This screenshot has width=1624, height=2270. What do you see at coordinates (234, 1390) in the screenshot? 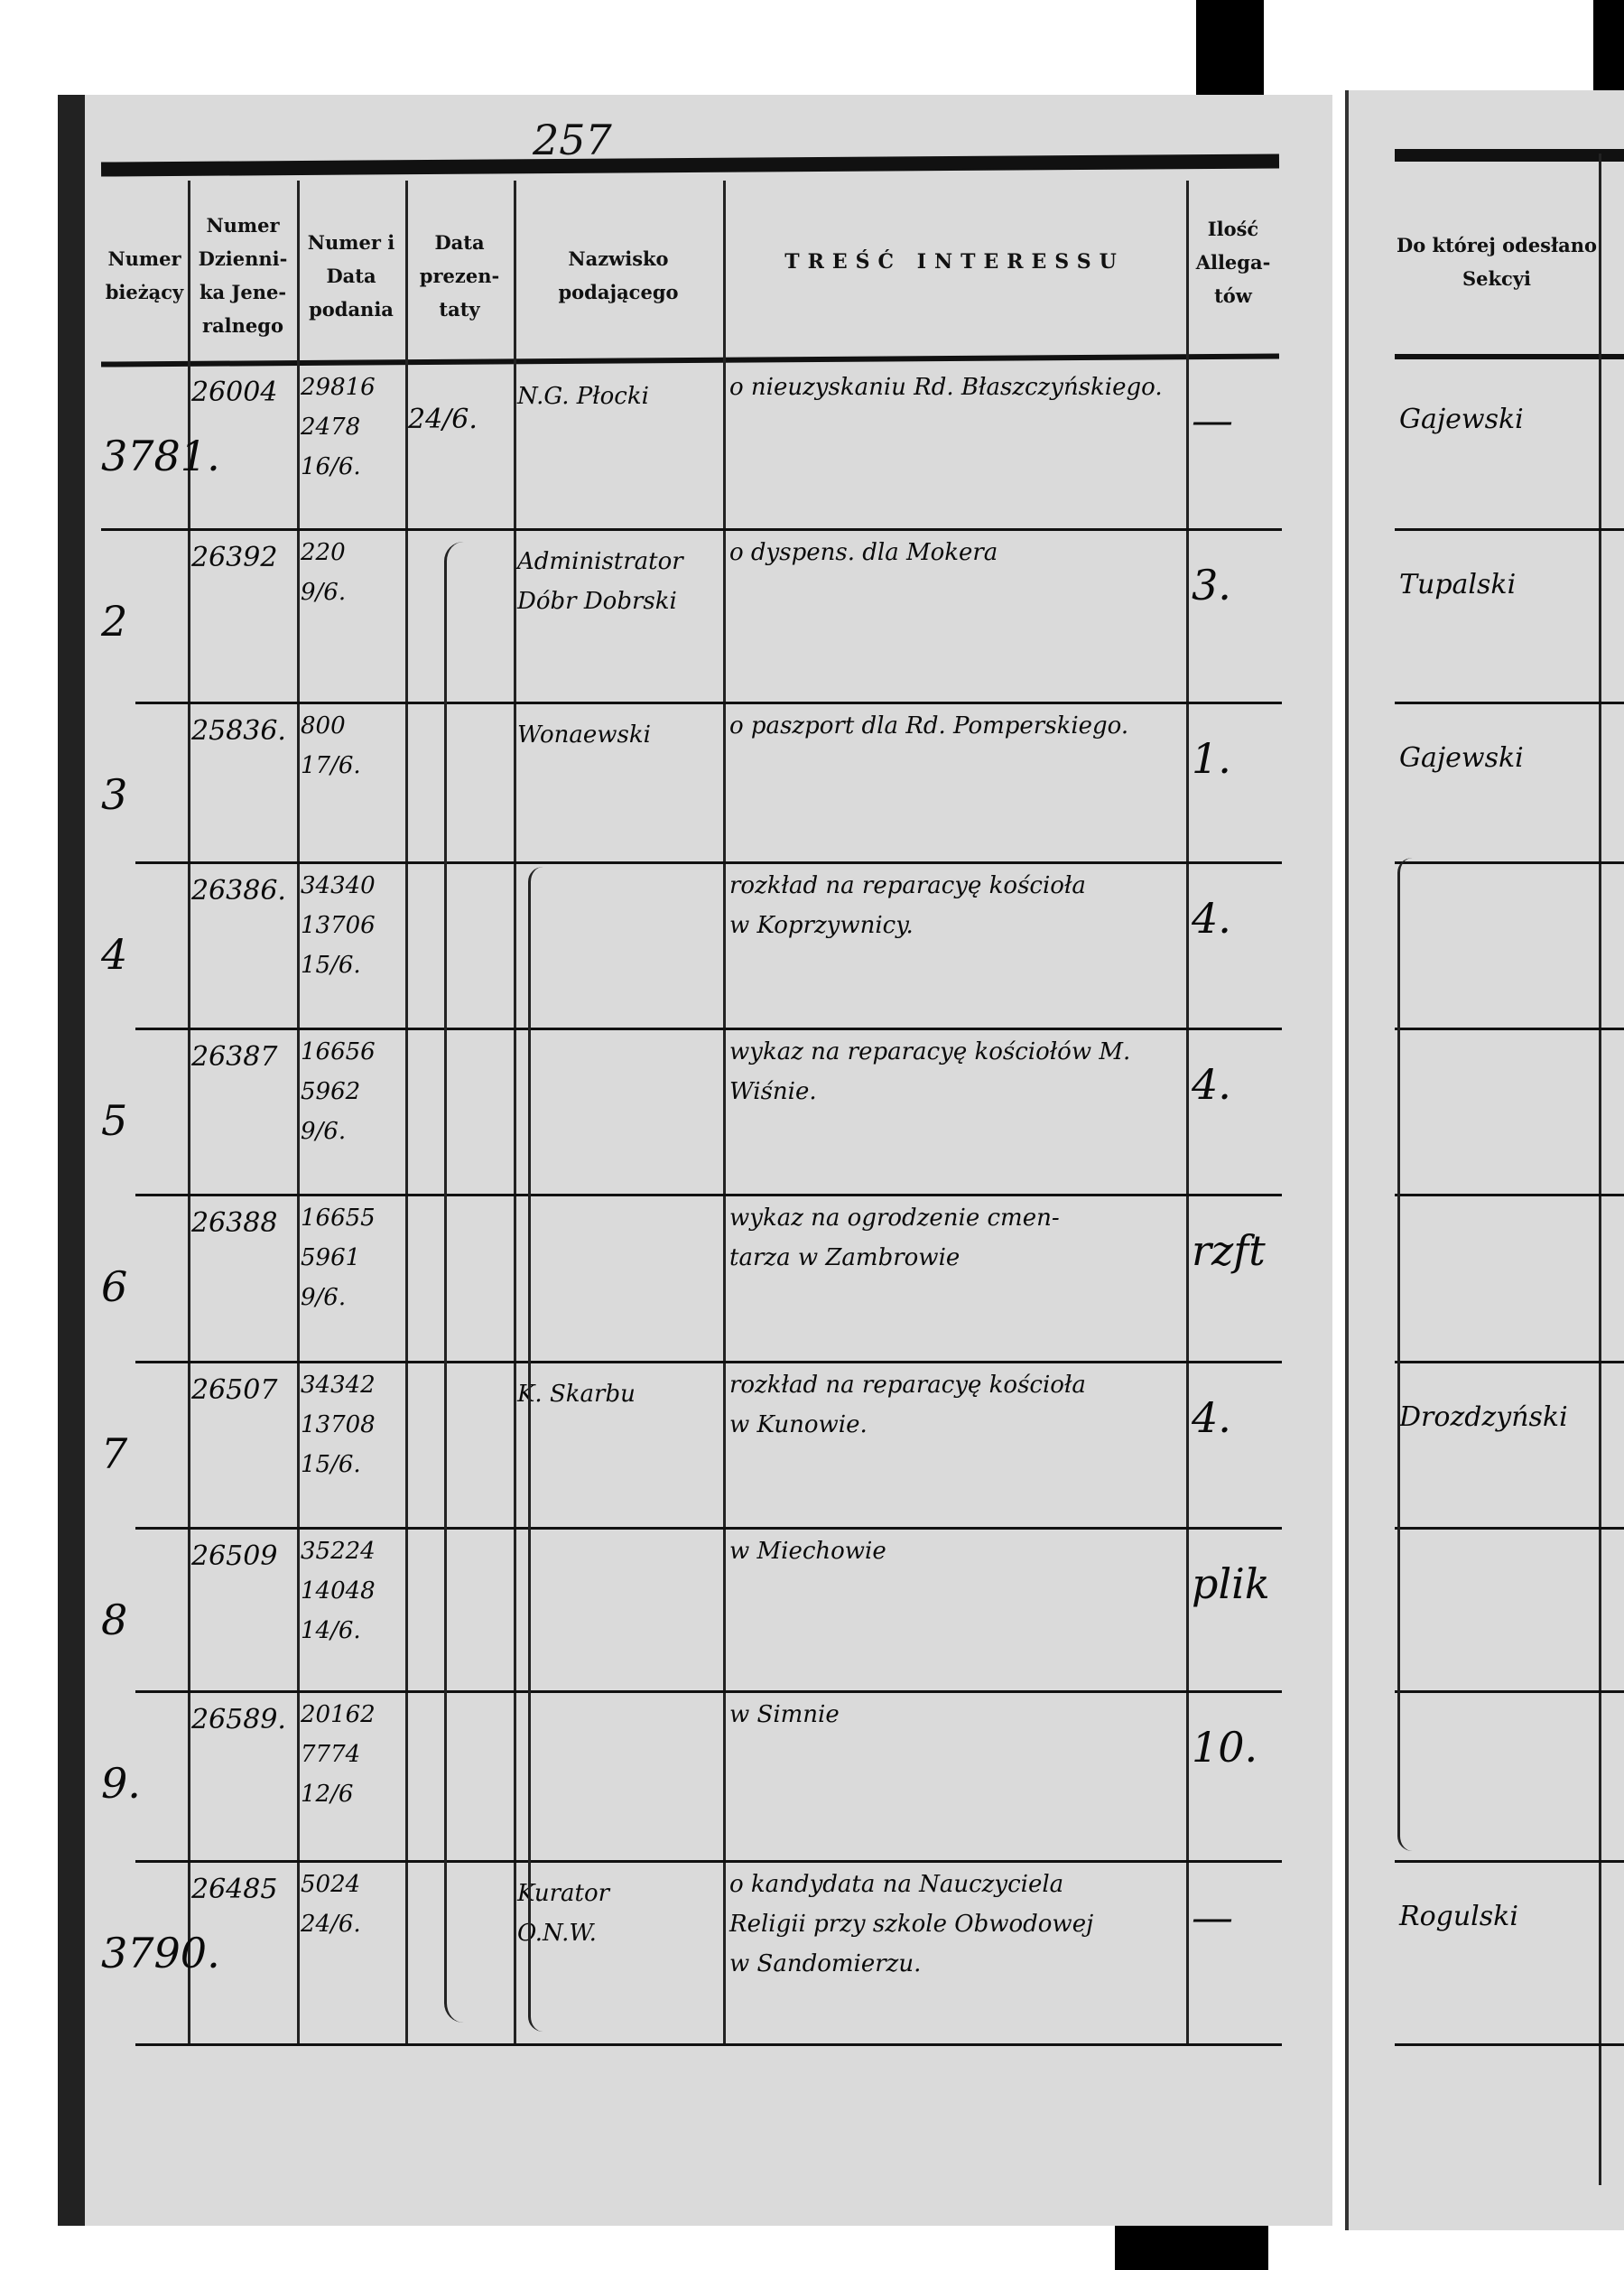
I see `cell-journal: 26507` at bounding box center [234, 1390].